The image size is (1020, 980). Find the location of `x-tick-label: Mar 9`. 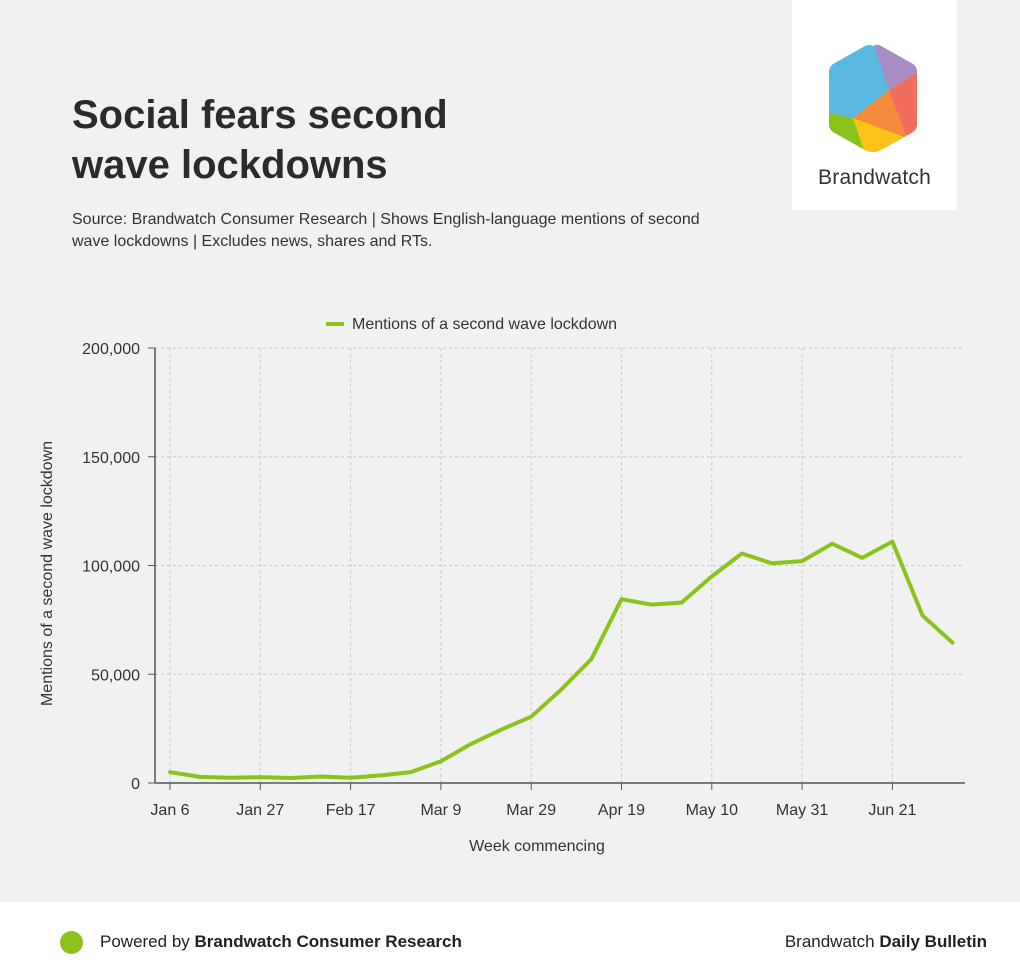

x-tick-label: Mar 9 is located at coordinates (440, 810).